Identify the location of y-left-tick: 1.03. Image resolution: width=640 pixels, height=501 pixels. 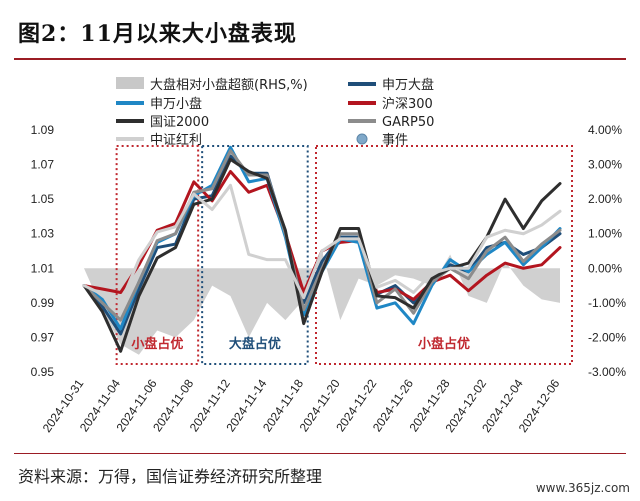
(43, 234).